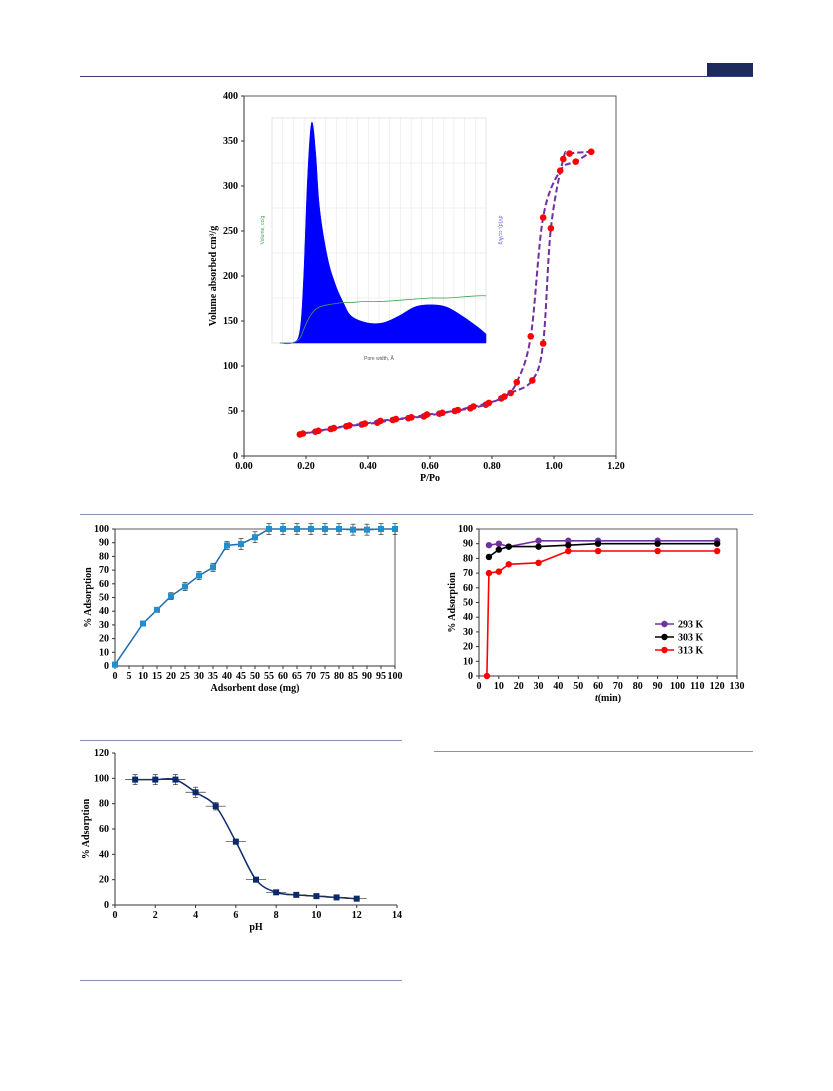 This screenshot has width=833, height=1091. Describe the element at coordinates (608, 698) in the screenshot. I see `x-axis-label: t(min)` at that location.